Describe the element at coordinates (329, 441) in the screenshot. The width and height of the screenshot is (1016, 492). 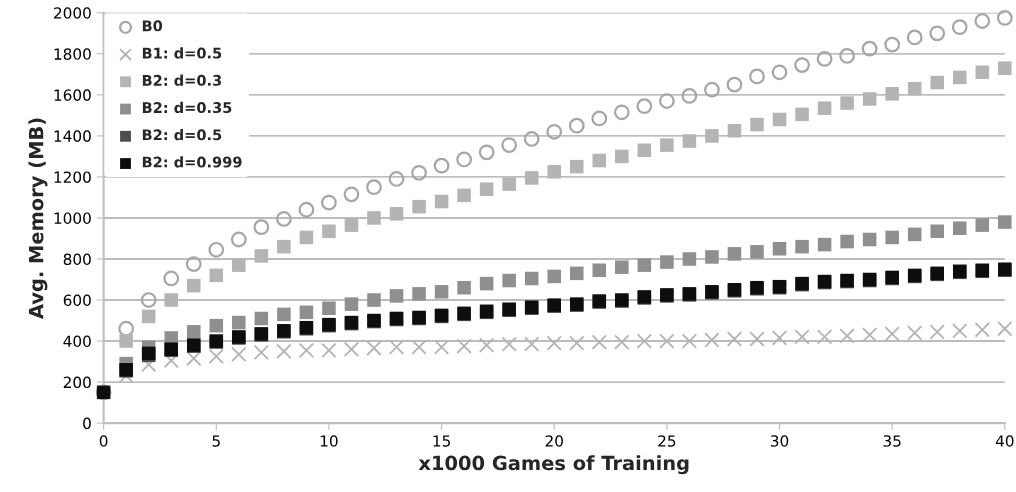
I see `x-tick-label: 10` at that location.